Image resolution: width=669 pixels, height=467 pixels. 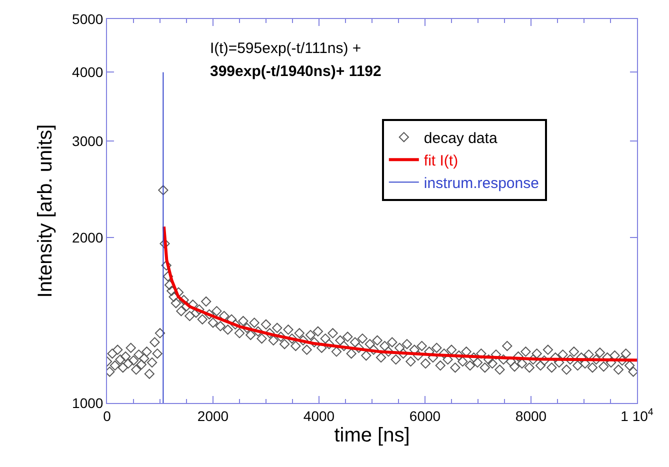 What do you see at coordinates (88, 402) in the screenshot?
I see `y-tick-label: 1000` at bounding box center [88, 402].